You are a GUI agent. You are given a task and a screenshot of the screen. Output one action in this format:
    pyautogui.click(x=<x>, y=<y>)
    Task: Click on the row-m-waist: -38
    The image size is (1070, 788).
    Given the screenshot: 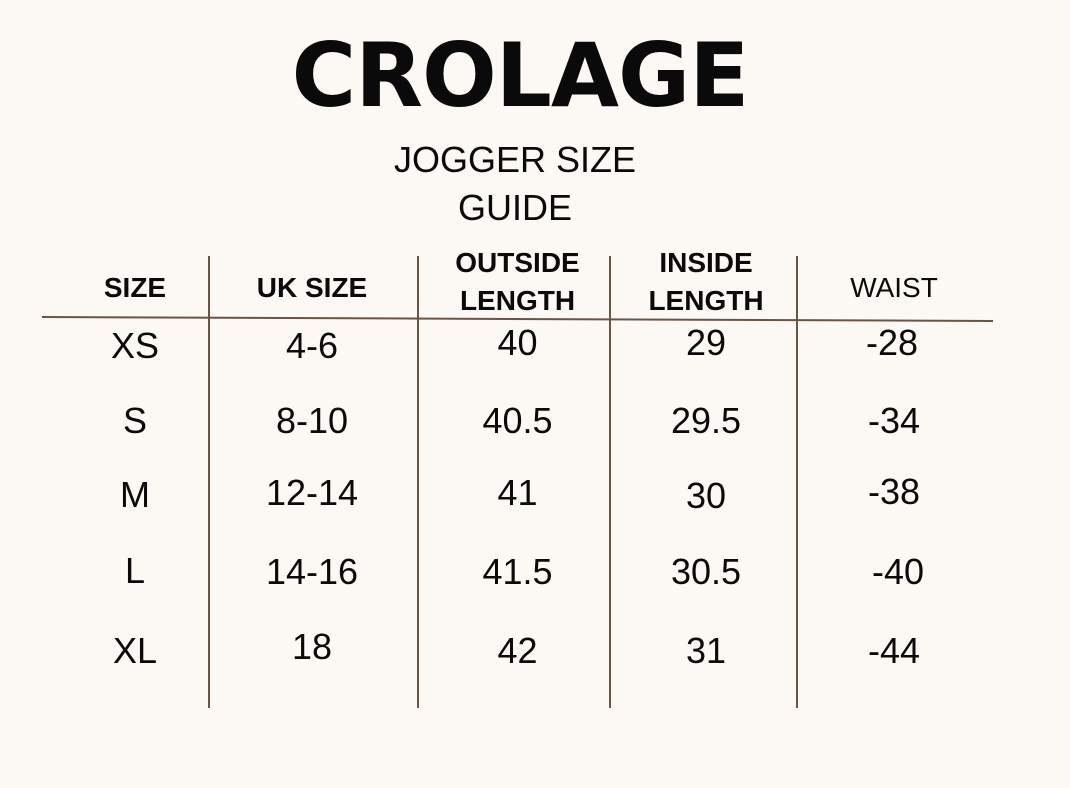 What is the action you would take?
    pyautogui.click(x=894, y=491)
    